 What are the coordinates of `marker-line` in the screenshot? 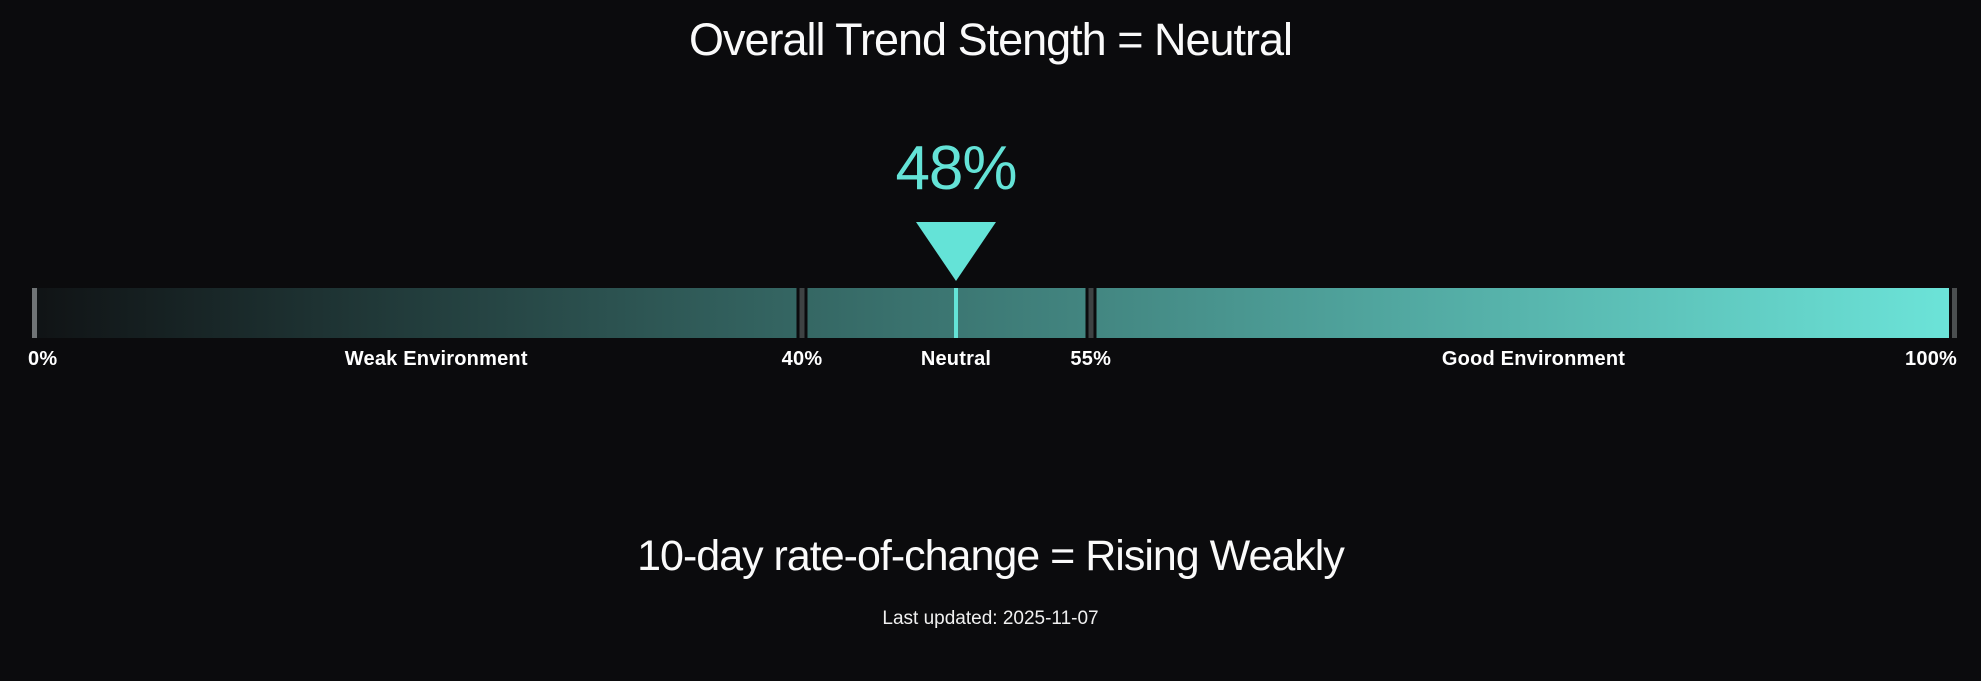 It's located at (956, 313).